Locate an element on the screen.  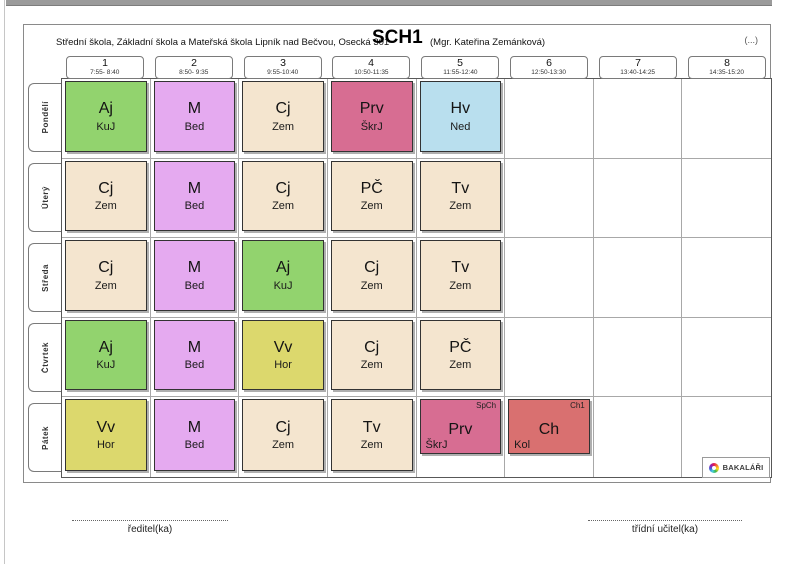
timetable-cell: SpCh Prv ŠkrJ is located at coordinates (461, 437).